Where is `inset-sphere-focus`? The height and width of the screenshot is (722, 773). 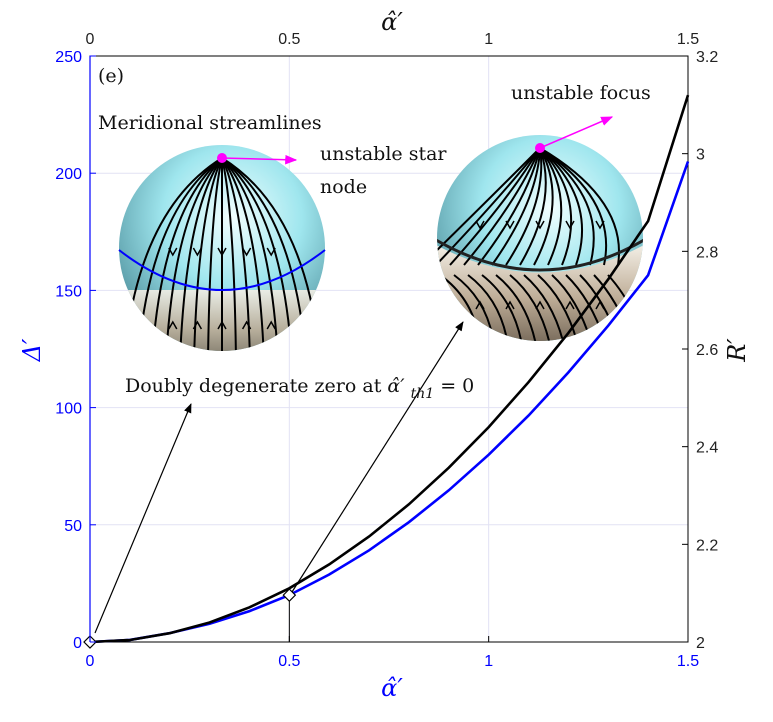
inset-sphere-focus is located at coordinates (540, 238).